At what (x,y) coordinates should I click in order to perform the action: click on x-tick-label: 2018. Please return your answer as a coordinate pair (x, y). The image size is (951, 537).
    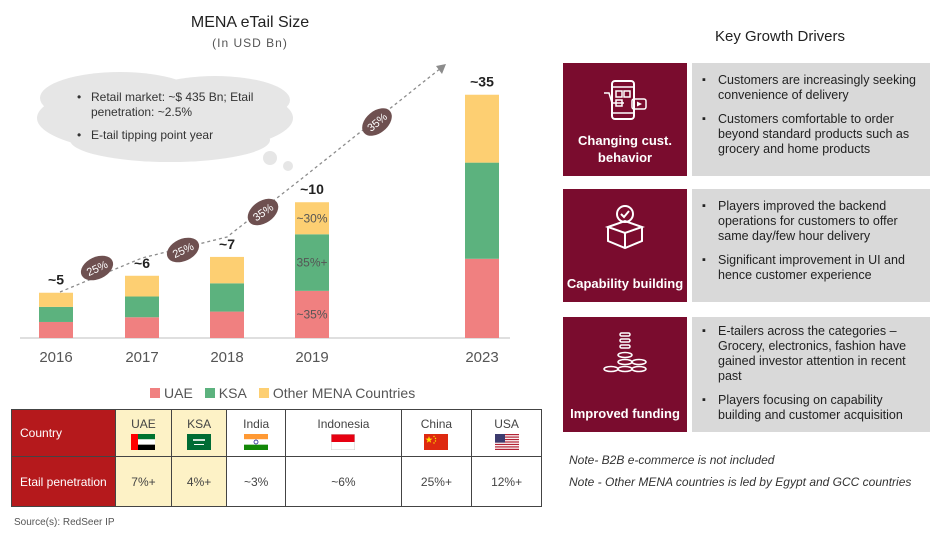
    Looking at the image, I should click on (226, 357).